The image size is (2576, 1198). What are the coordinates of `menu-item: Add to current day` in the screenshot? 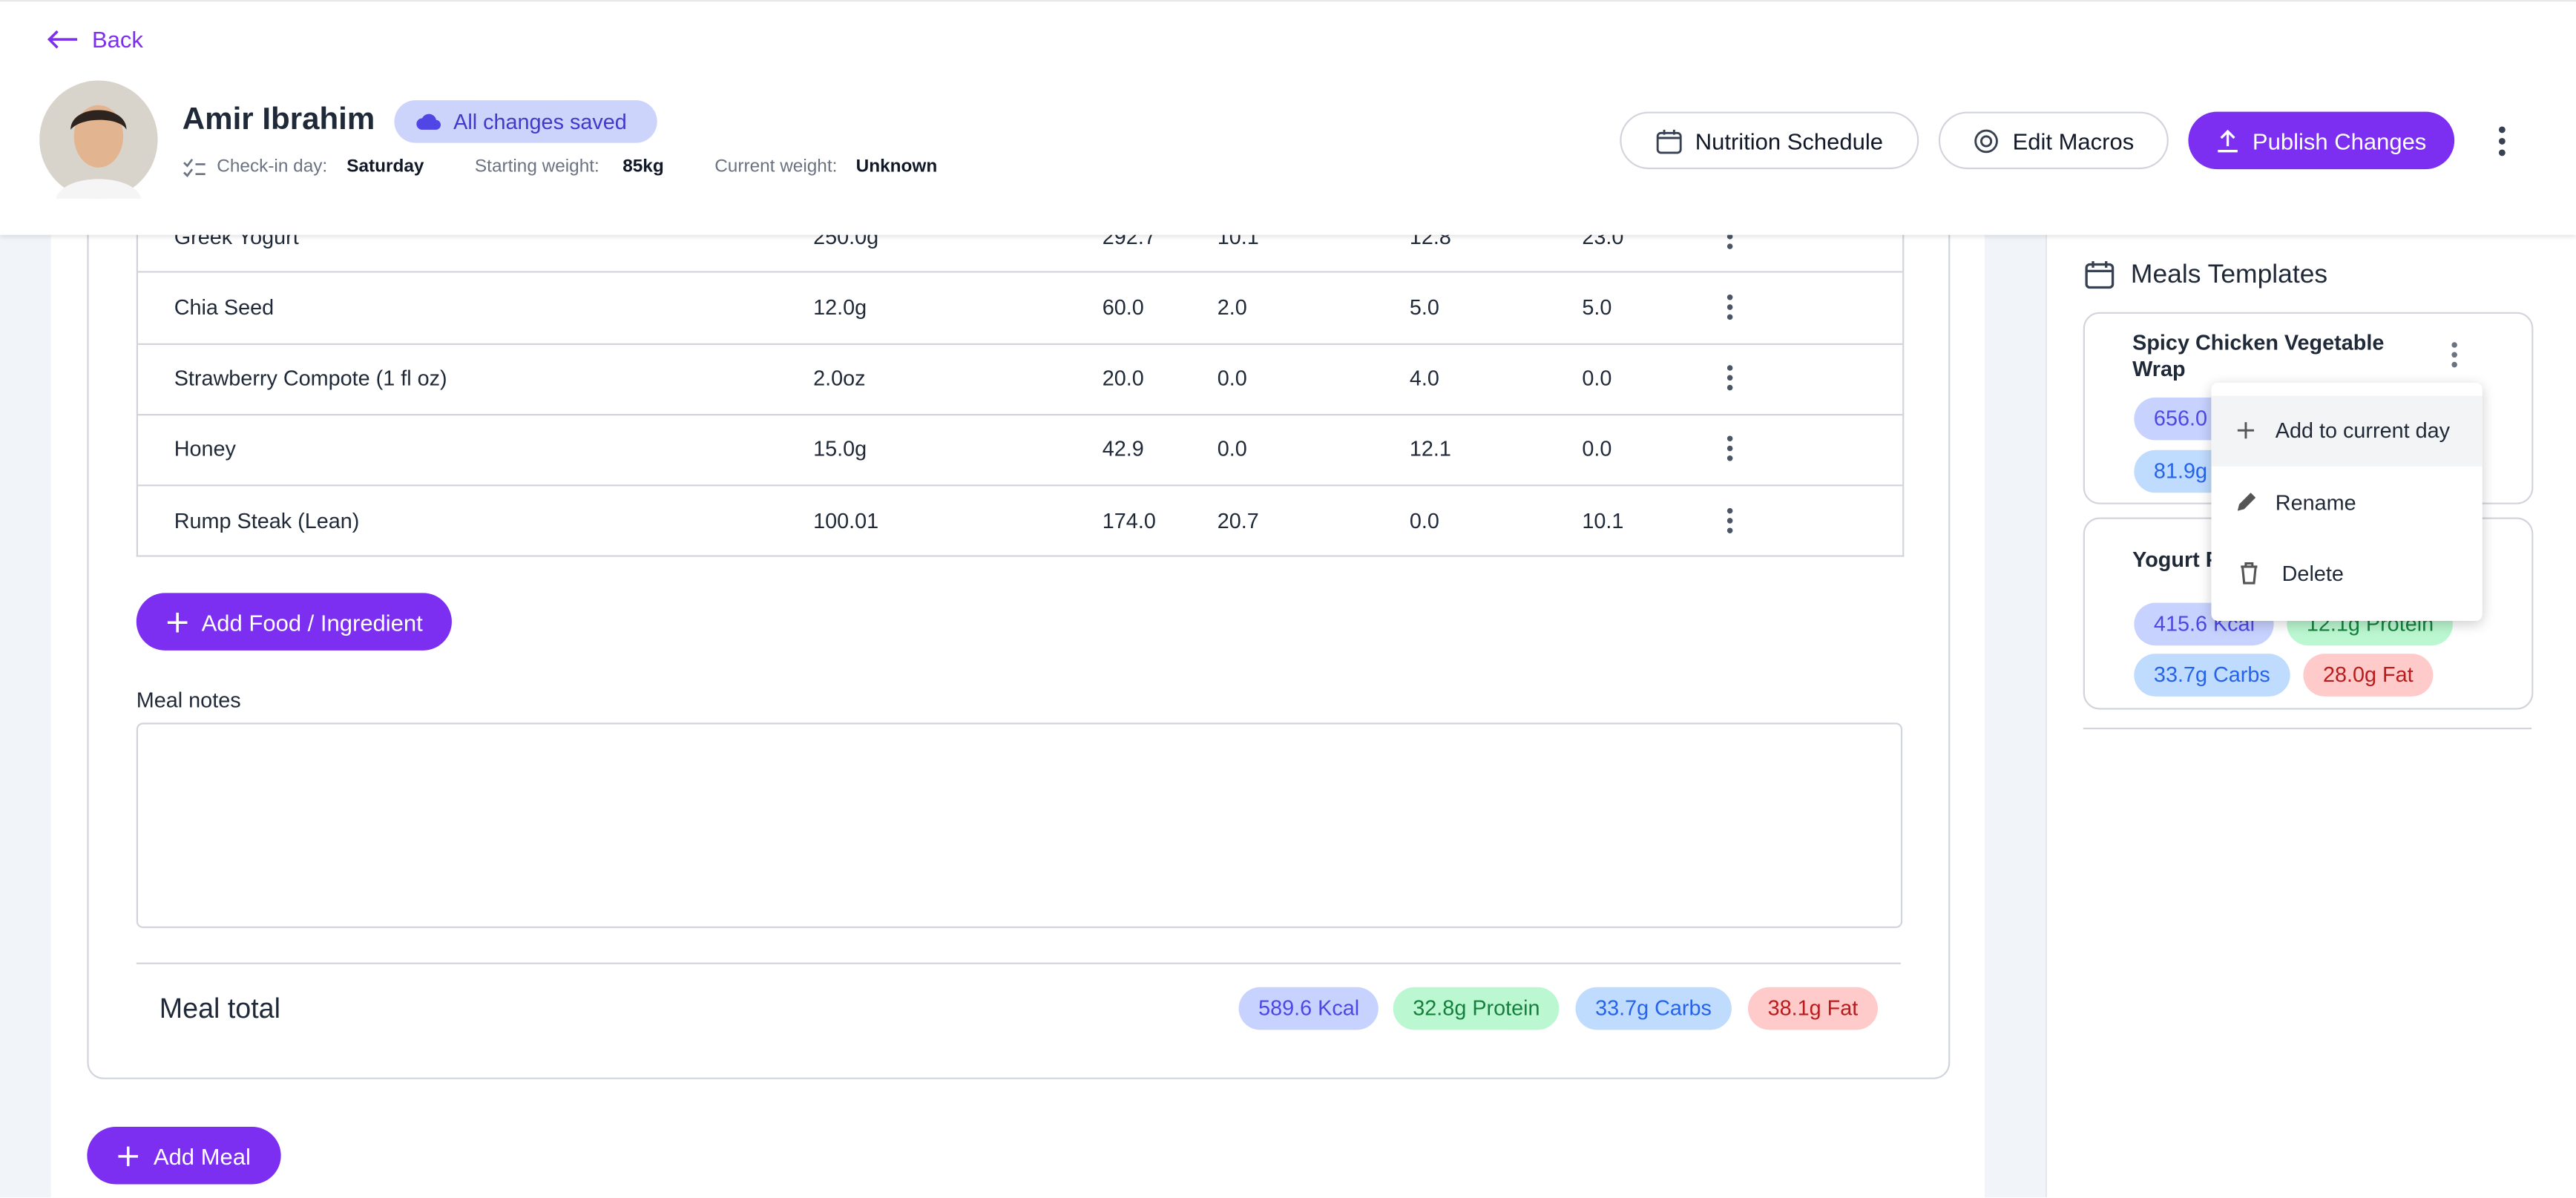 It's located at (2363, 430).